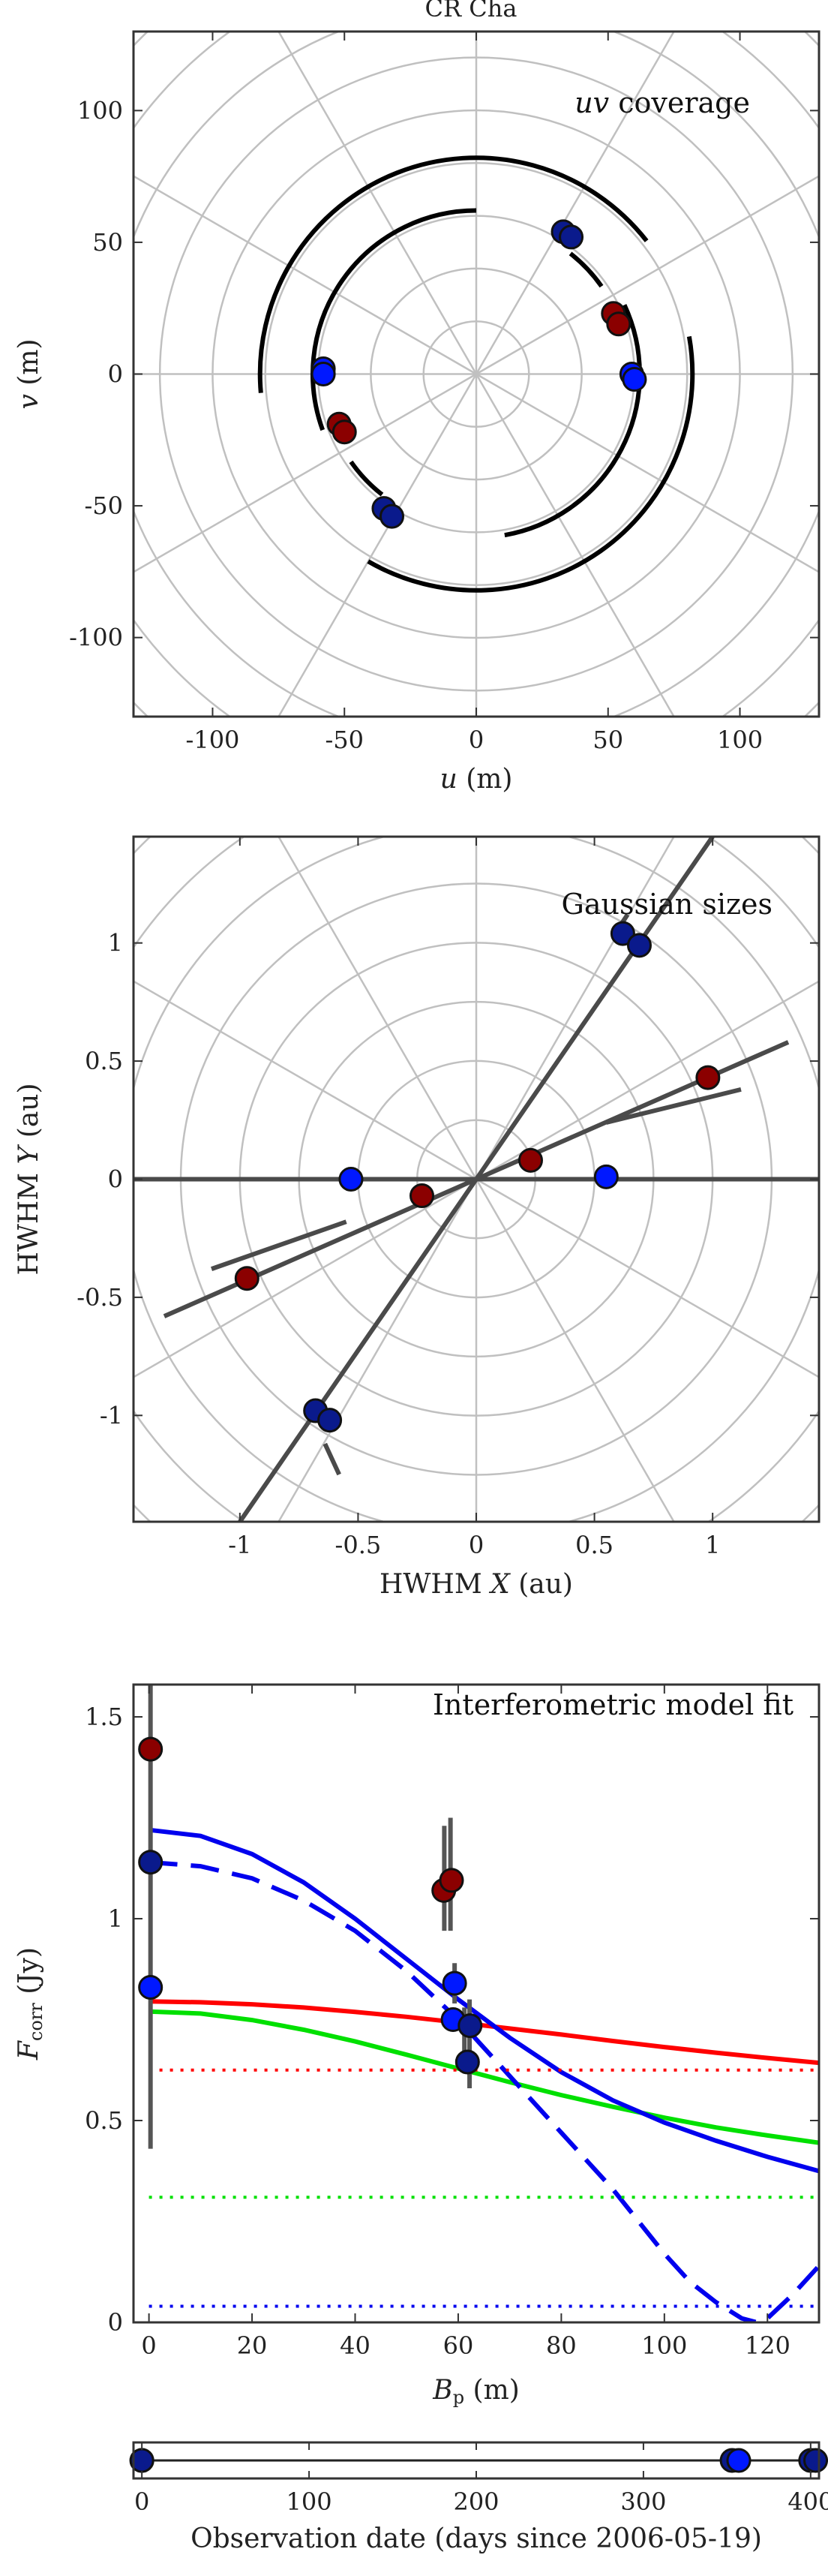 Image resolution: width=828 pixels, height=2576 pixels. What do you see at coordinates (561, 2345) in the screenshot?
I see `x-tick-label: 80` at bounding box center [561, 2345].